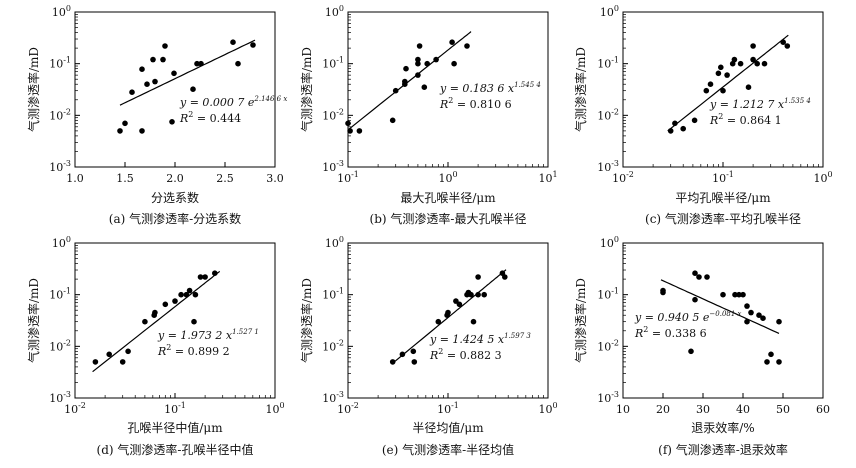 This screenshot has height=468, width=856. What do you see at coordinates (448, 408) in the screenshot?
I see `x-tick-label: 10⁻¹` at bounding box center [448, 408].